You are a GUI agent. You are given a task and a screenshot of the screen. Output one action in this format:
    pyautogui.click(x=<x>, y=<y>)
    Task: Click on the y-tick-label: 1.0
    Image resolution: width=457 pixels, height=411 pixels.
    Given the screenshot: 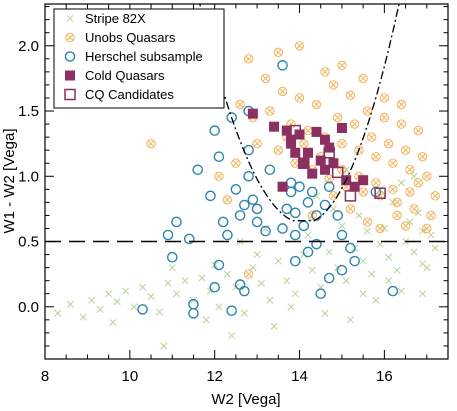 What is the action you would take?
    pyautogui.click(x=28, y=176)
    